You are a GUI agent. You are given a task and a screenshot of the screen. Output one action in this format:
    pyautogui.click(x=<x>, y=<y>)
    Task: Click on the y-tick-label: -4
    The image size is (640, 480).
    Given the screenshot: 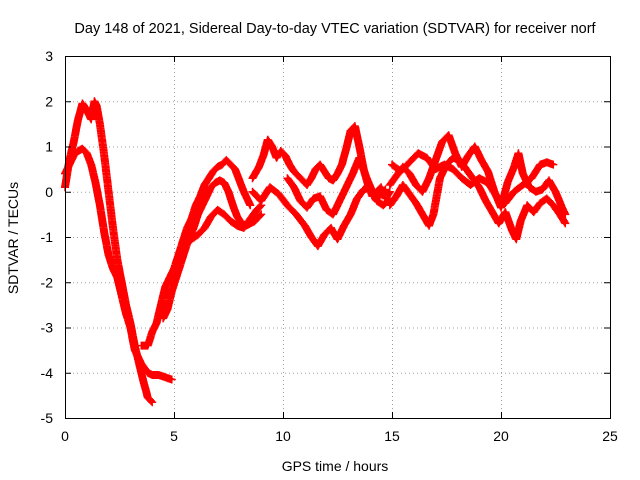 What is the action you would take?
    pyautogui.click(x=47, y=373)
    